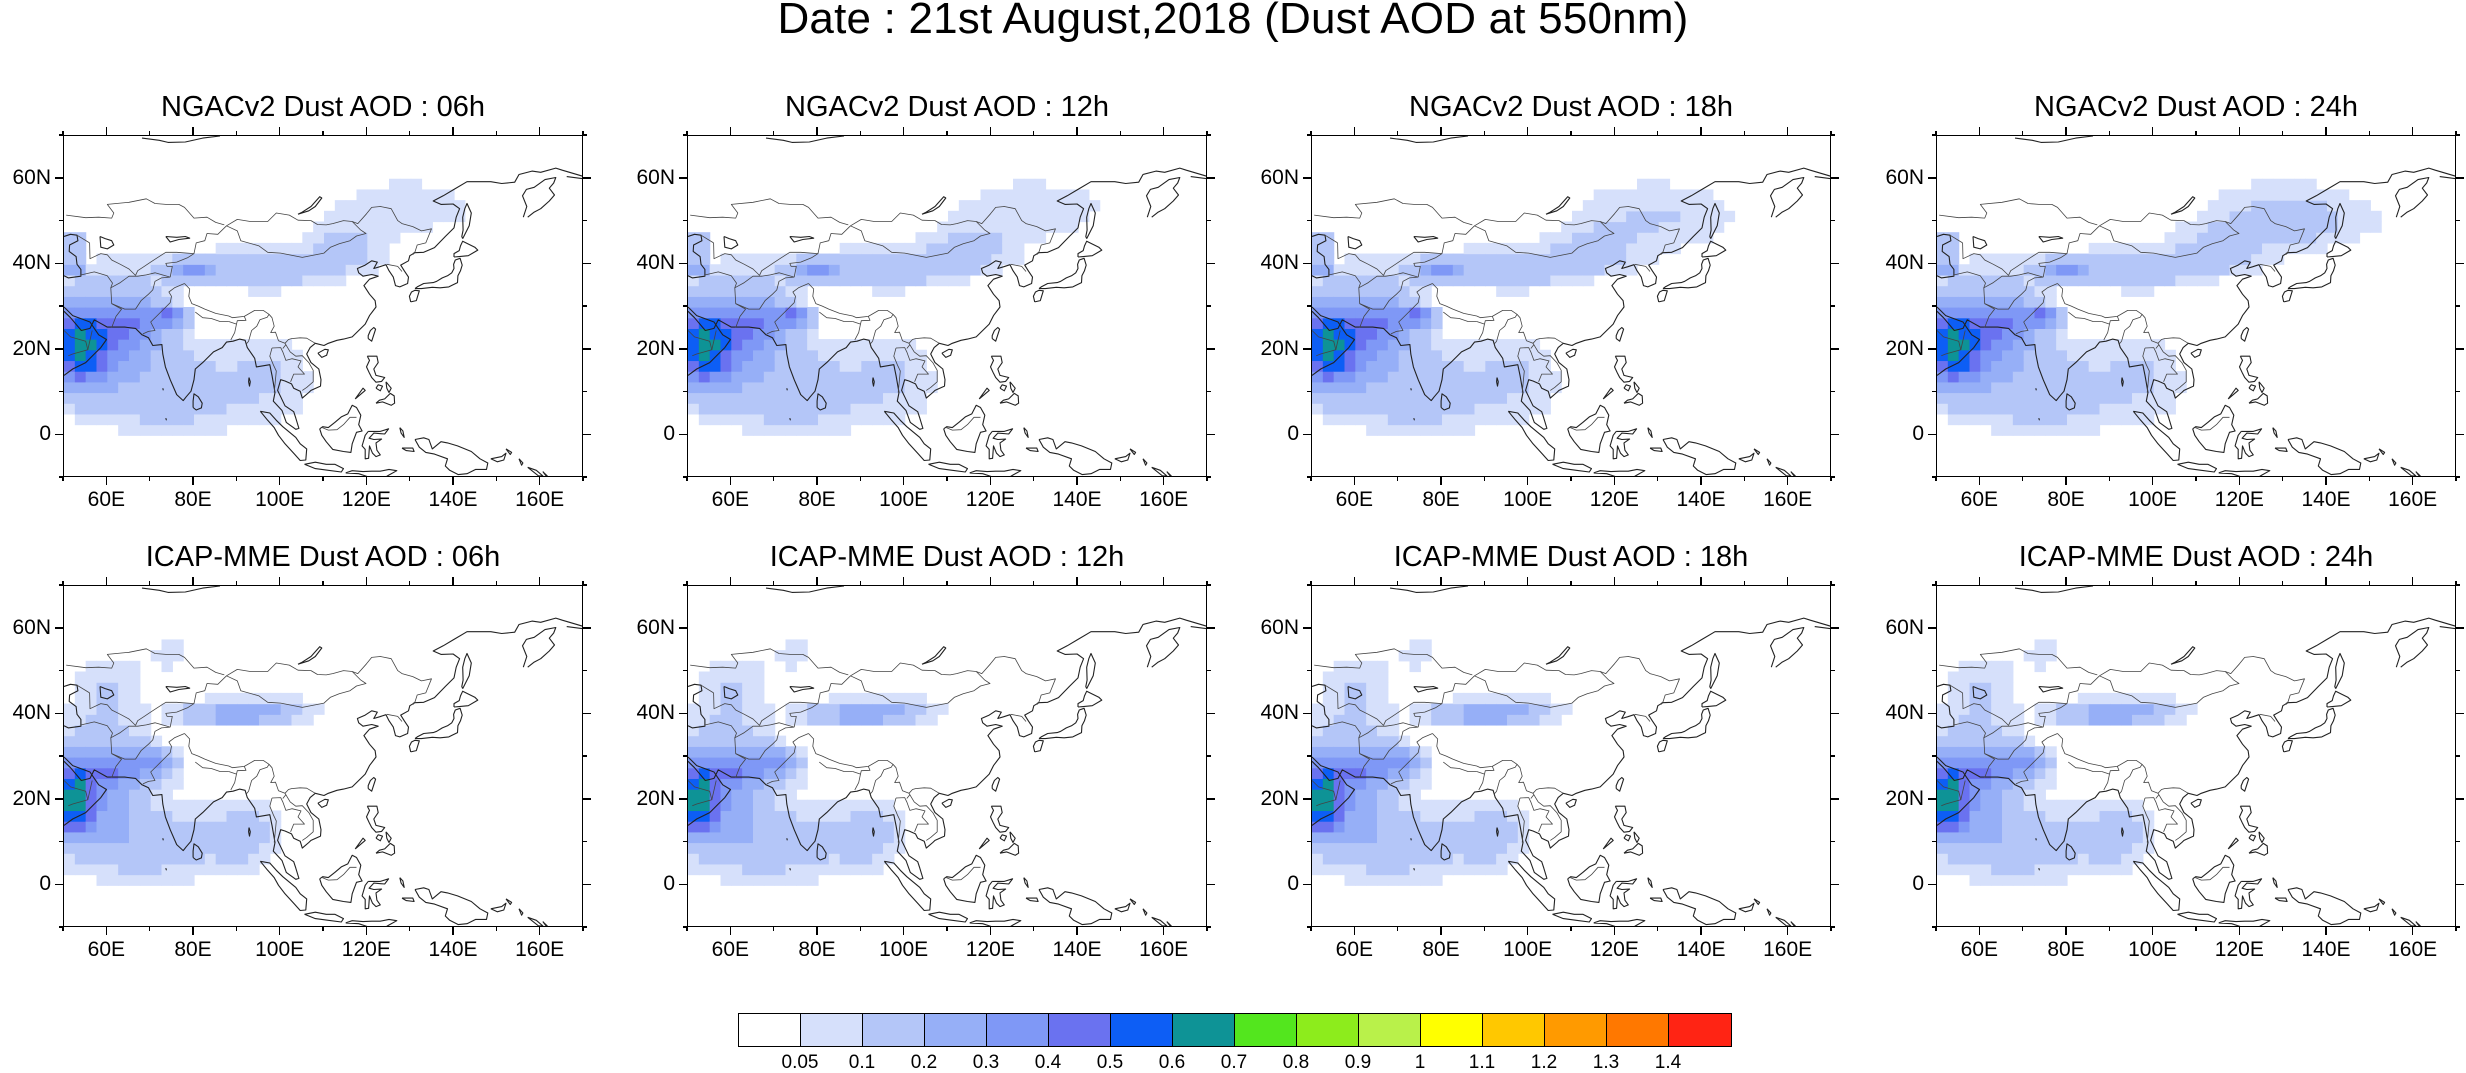  I want to click on colorbar-label: 1.3, so click(1606, 1062).